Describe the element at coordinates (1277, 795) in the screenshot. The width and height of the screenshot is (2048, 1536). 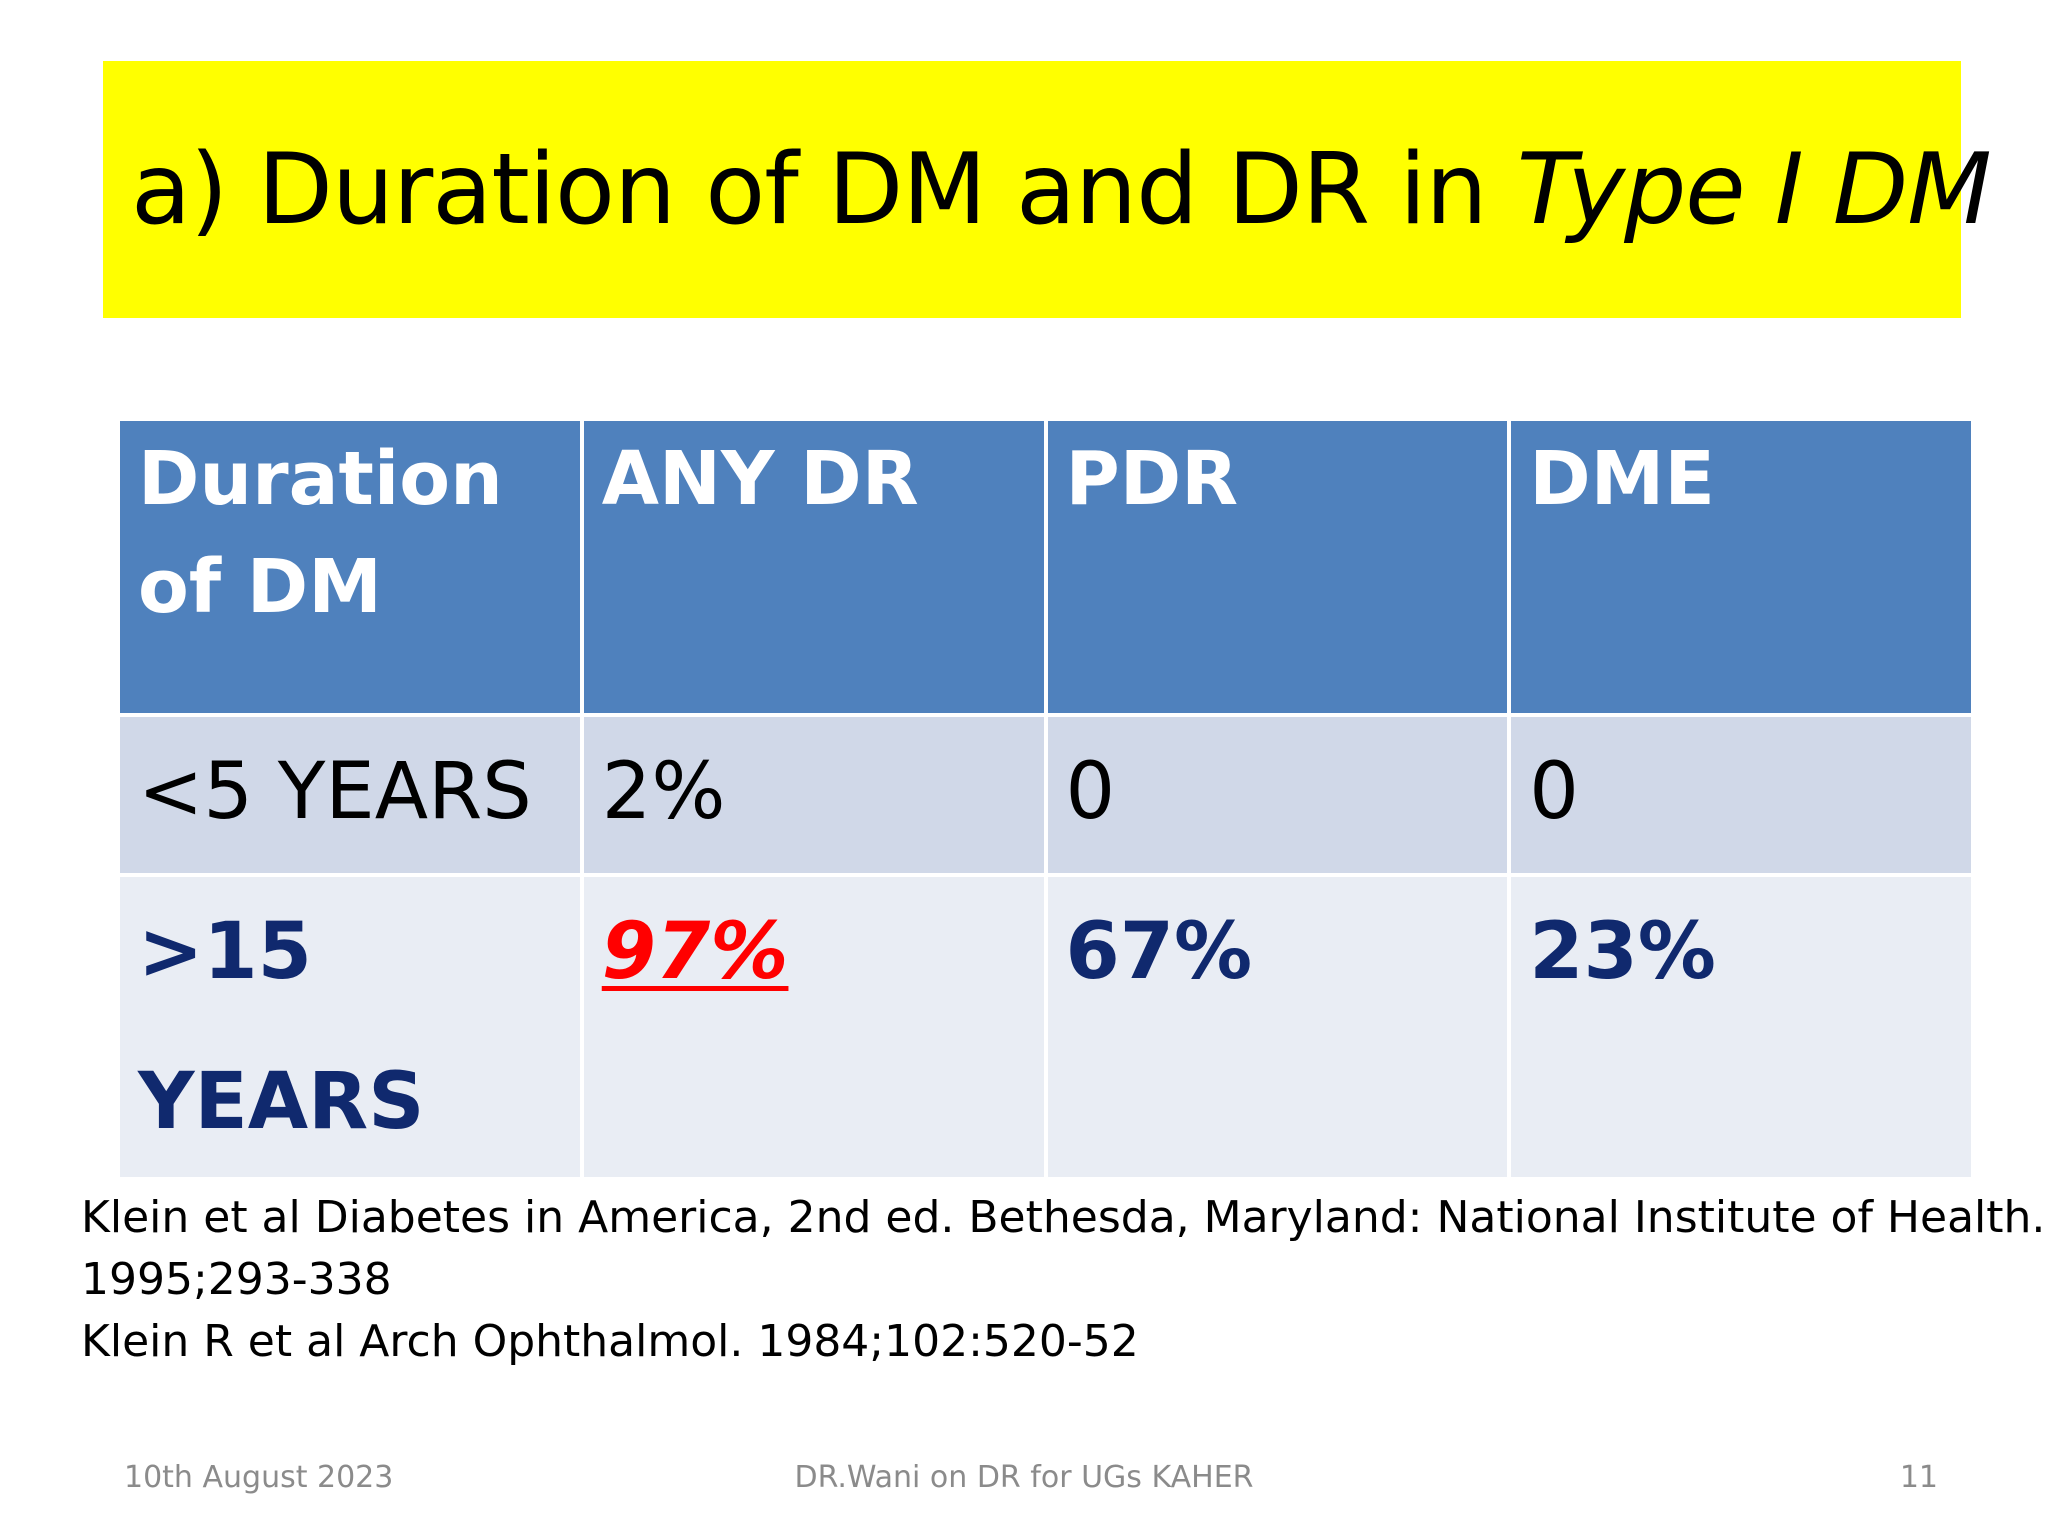
I see `cell-pdr: 0` at that location.